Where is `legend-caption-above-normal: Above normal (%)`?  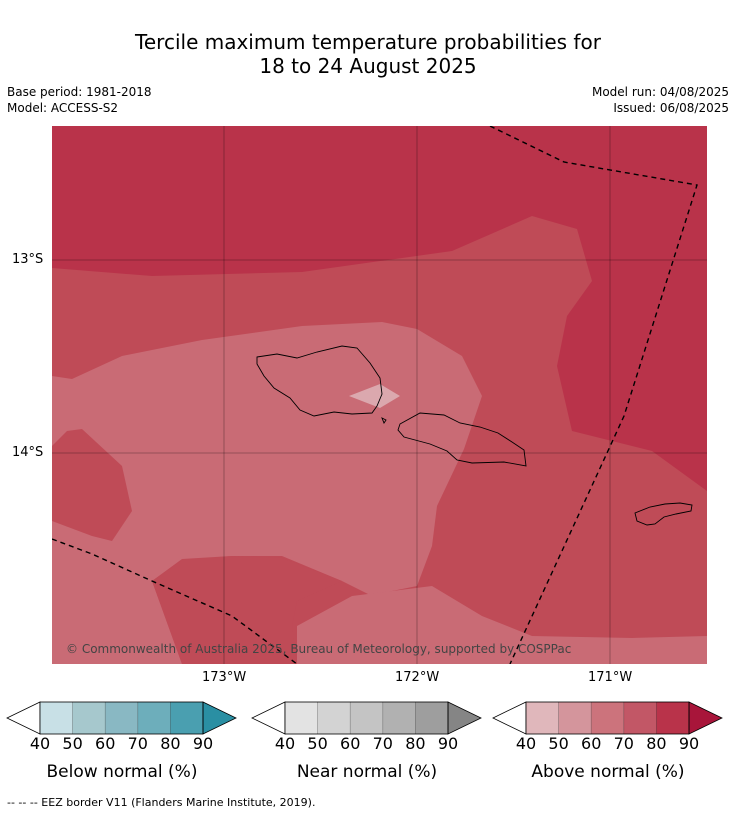 legend-caption-above-normal: Above normal (%) is located at coordinates (608, 772).